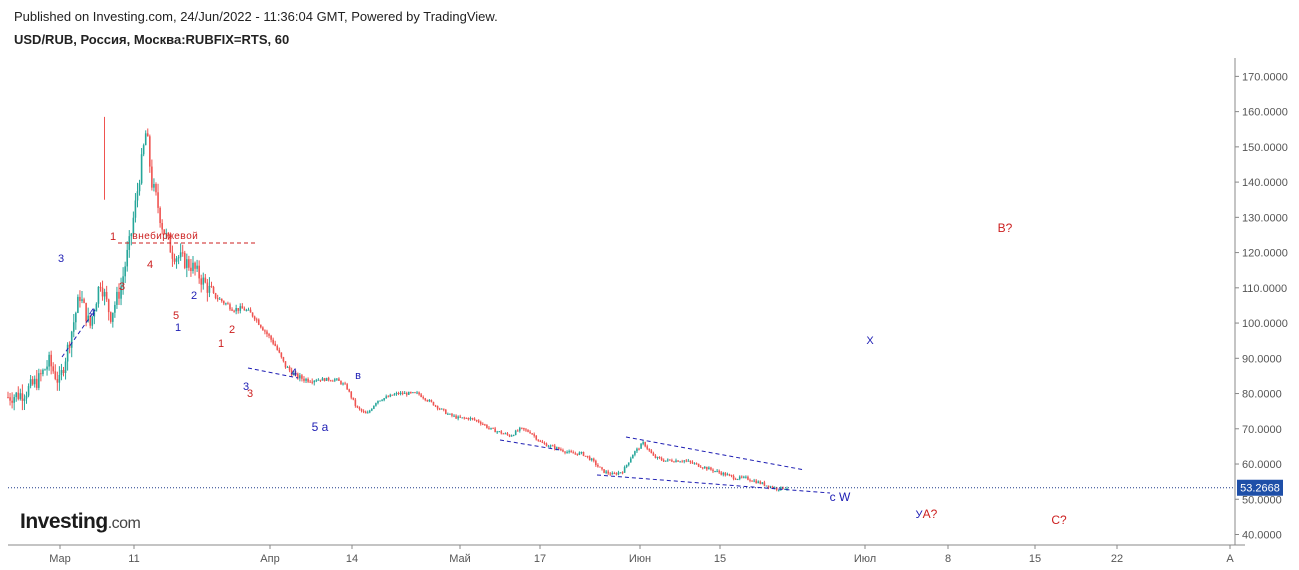  What do you see at coordinates (1262, 536) in the screenshot?
I see `y-tick-label: 40.0000` at bounding box center [1262, 536].